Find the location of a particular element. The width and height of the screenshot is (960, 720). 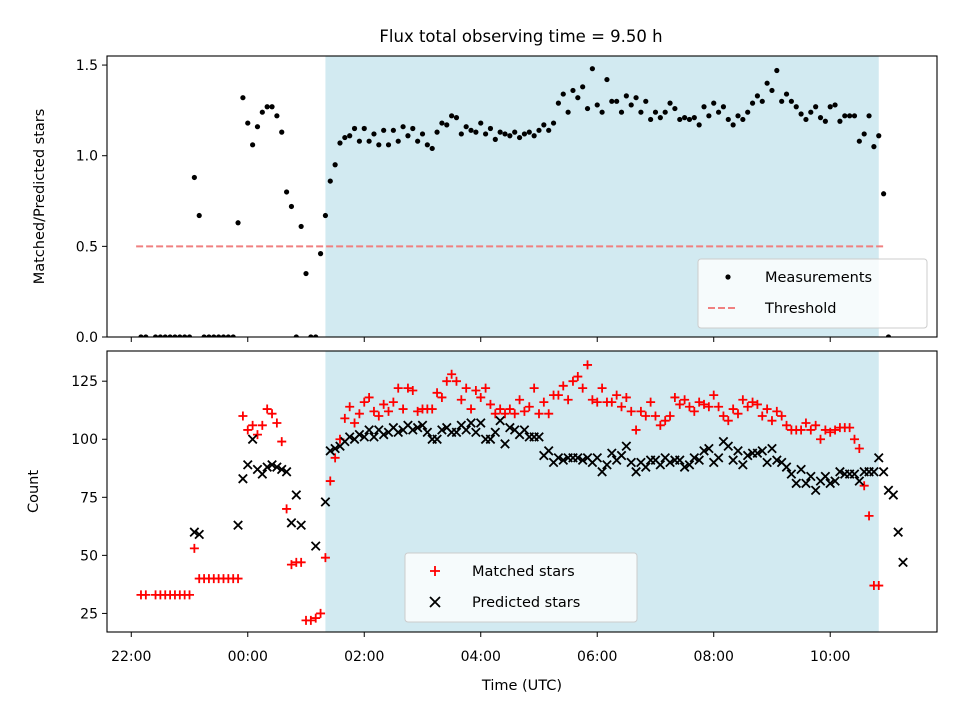

legend: Measurements Threshold is located at coordinates (812, 293).